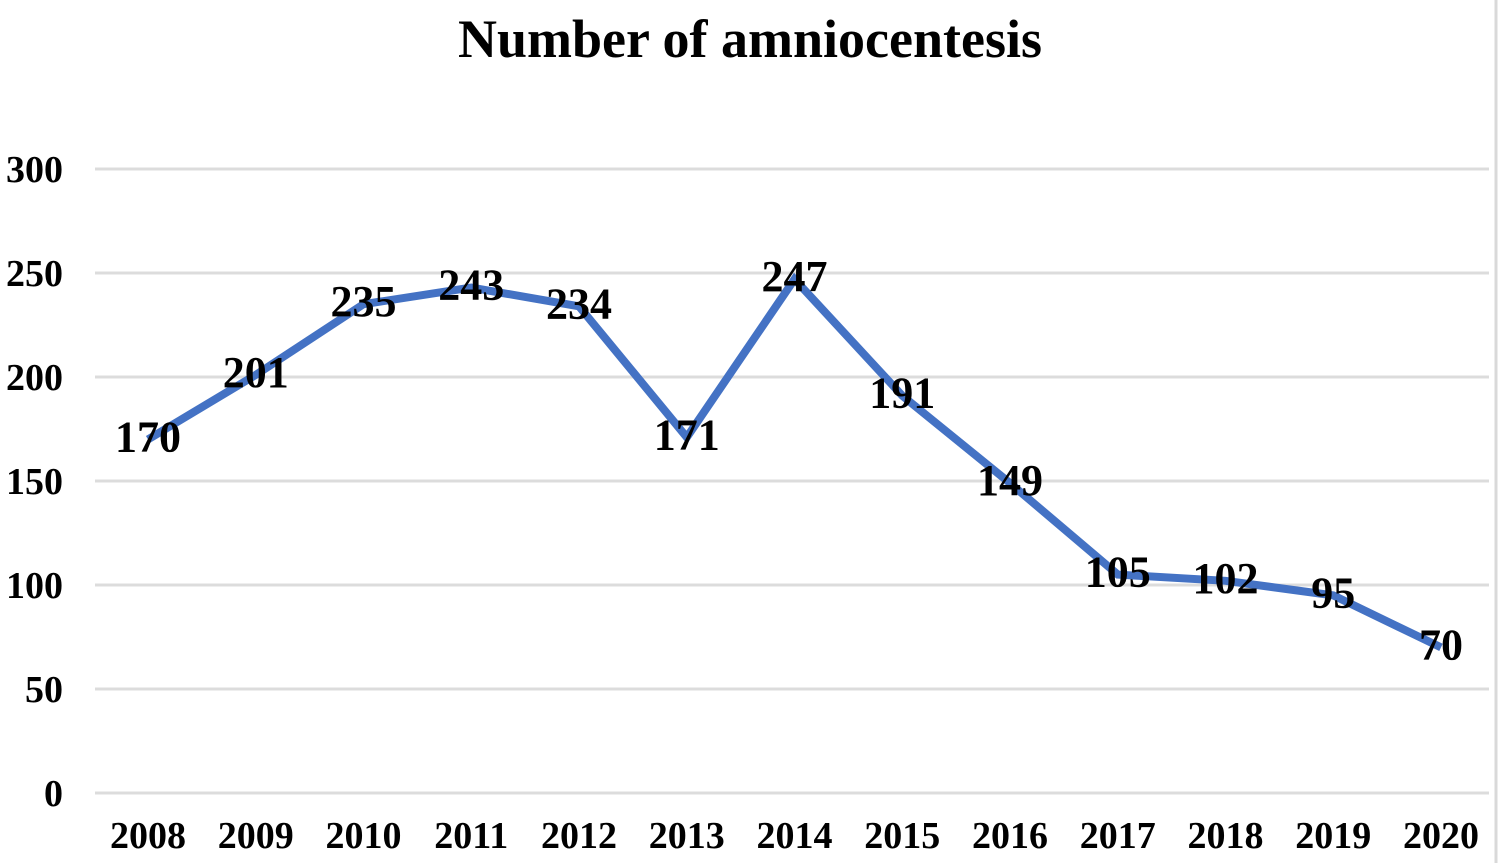  Describe the element at coordinates (902, 393) in the screenshot. I see `data-label: 191` at that location.